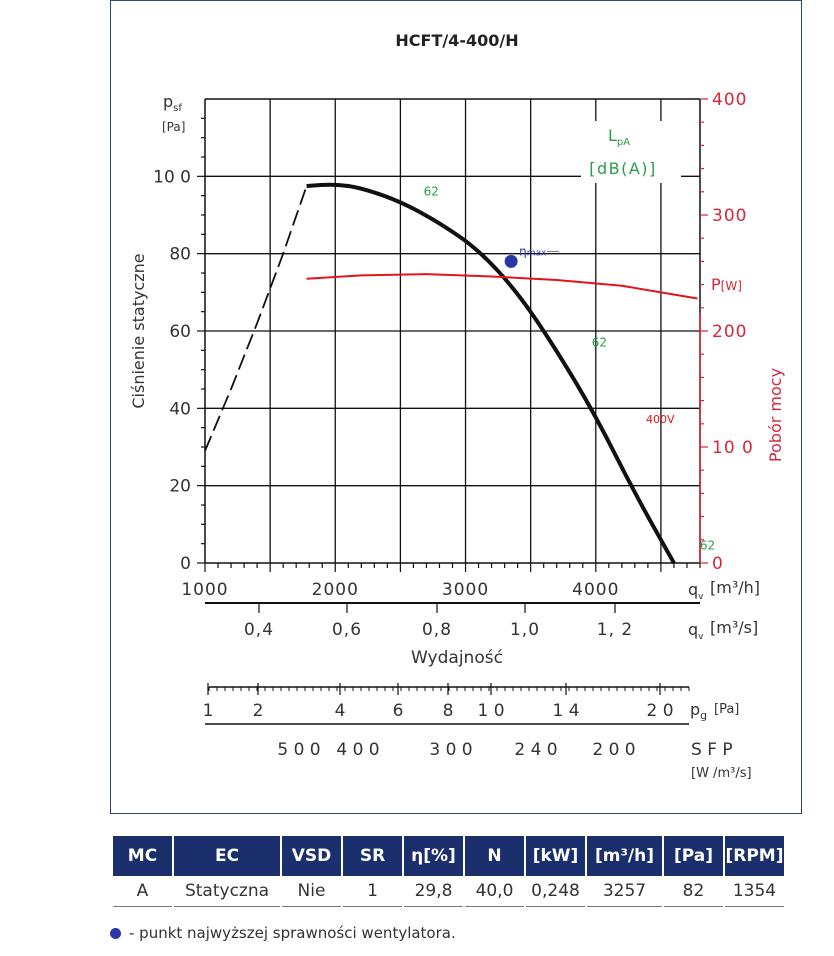 The width and height of the screenshot is (834, 956). Describe the element at coordinates (729, 100) in the screenshot. I see `y2-tick-label: 400` at that location.